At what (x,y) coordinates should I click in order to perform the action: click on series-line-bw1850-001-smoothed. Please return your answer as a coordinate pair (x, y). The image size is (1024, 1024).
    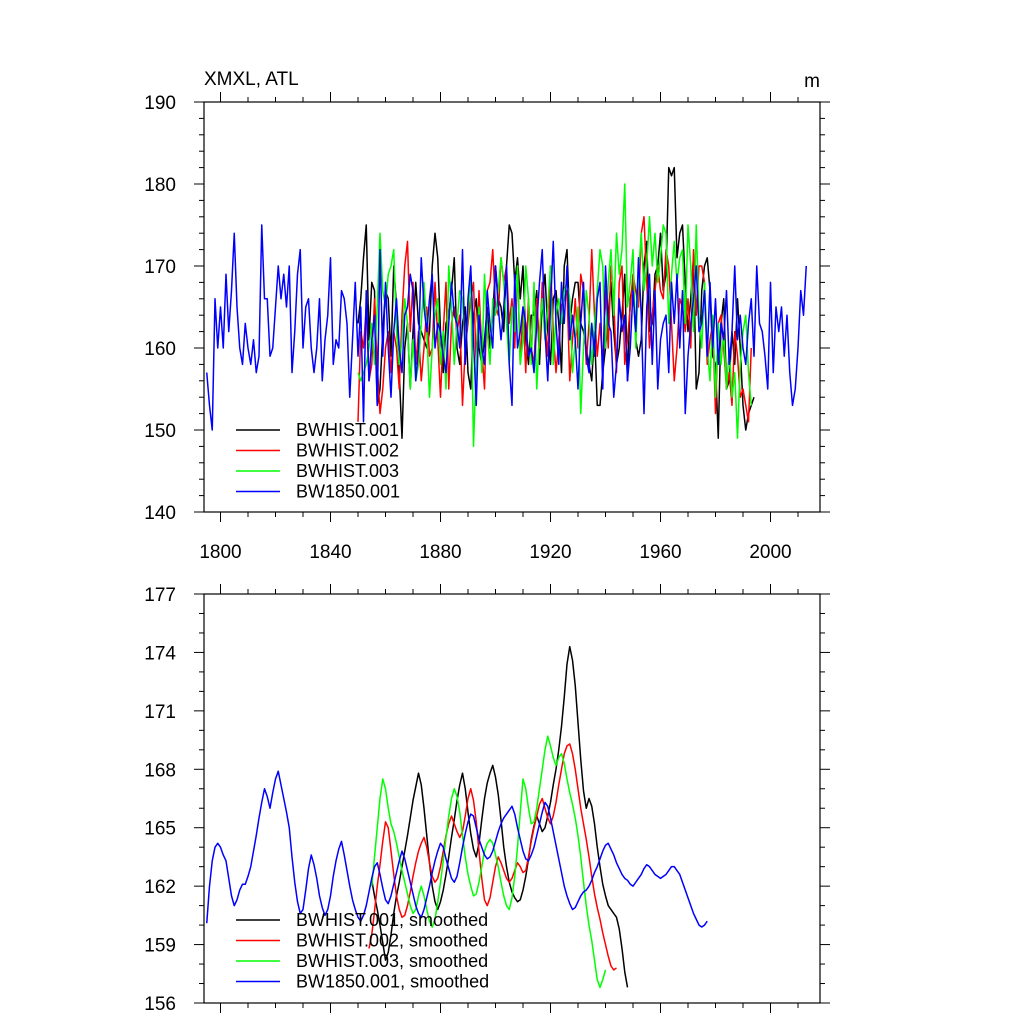
    Looking at the image, I should click on (457, 849).